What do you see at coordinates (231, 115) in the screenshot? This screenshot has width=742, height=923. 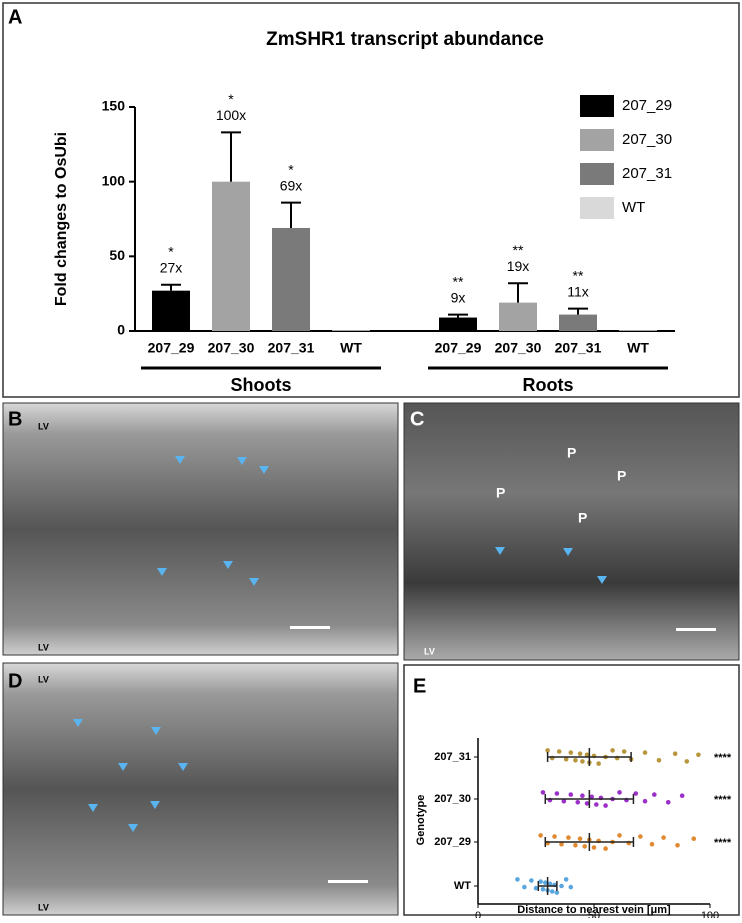 I see `value-label: 100x` at bounding box center [231, 115].